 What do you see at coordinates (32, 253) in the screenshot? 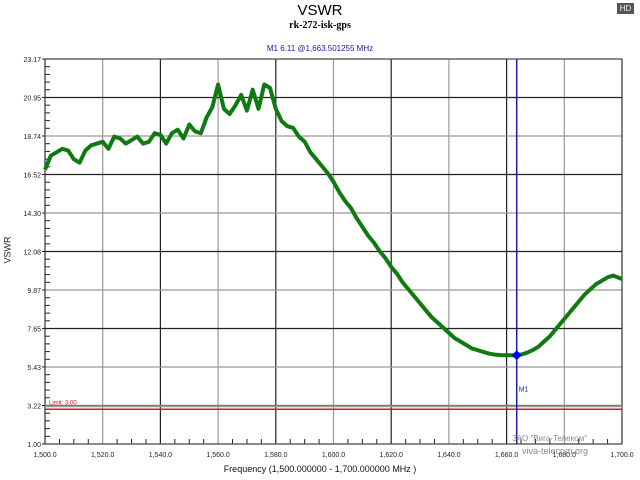
I see `y-tick-label: 12.08` at bounding box center [32, 253].